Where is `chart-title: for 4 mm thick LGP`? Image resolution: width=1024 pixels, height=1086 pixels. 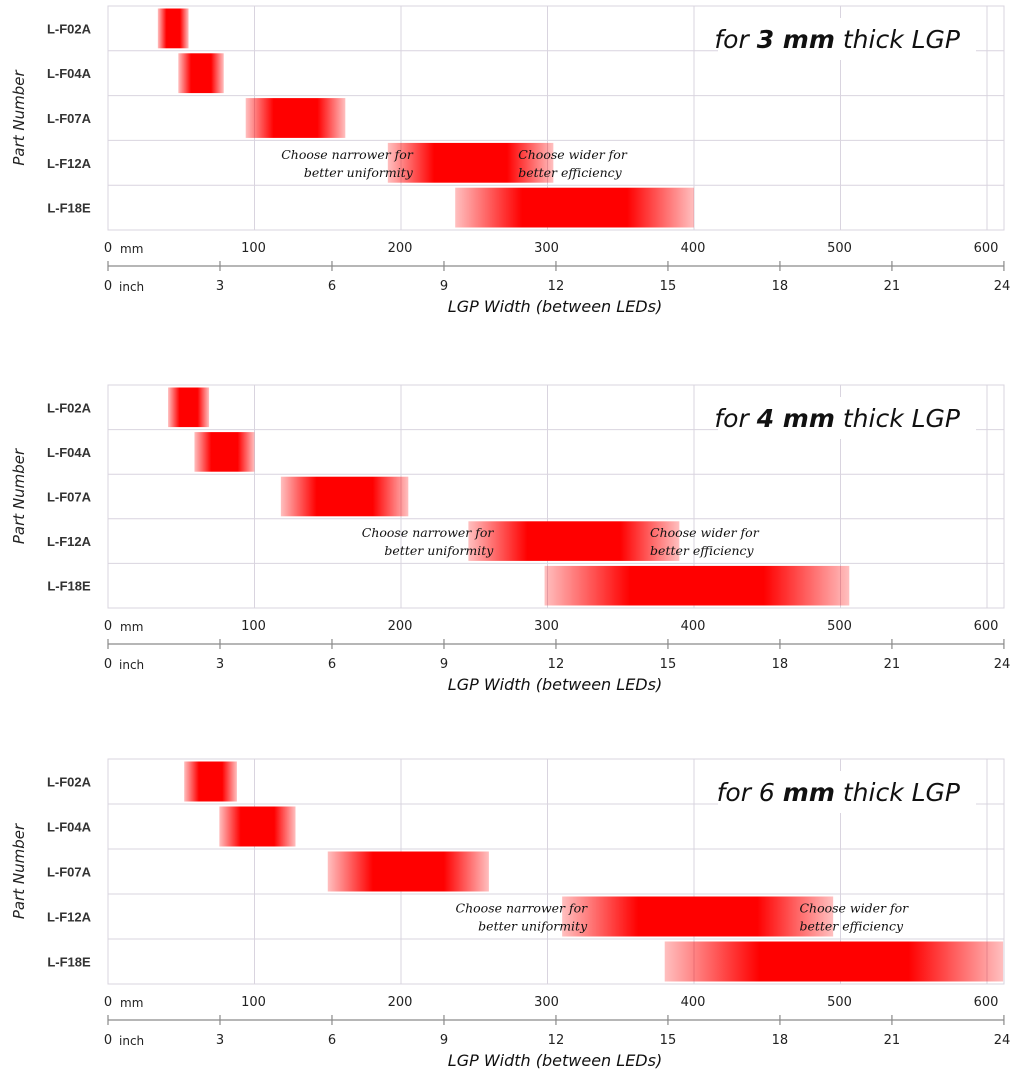
chart-title: for 4 mm thick LGP is located at coordinates (837, 418).